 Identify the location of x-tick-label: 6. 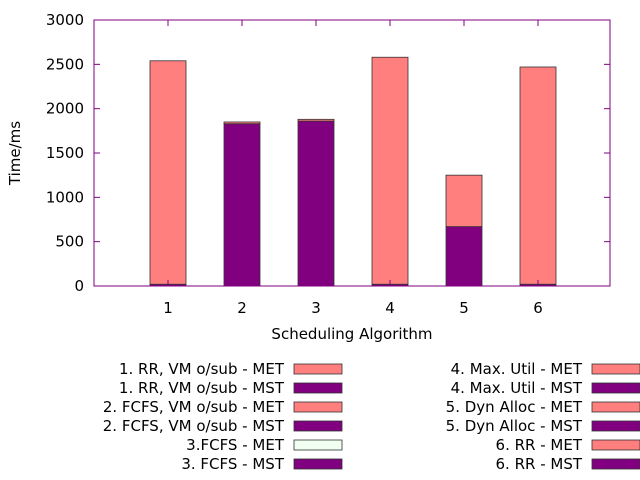
(538, 308).